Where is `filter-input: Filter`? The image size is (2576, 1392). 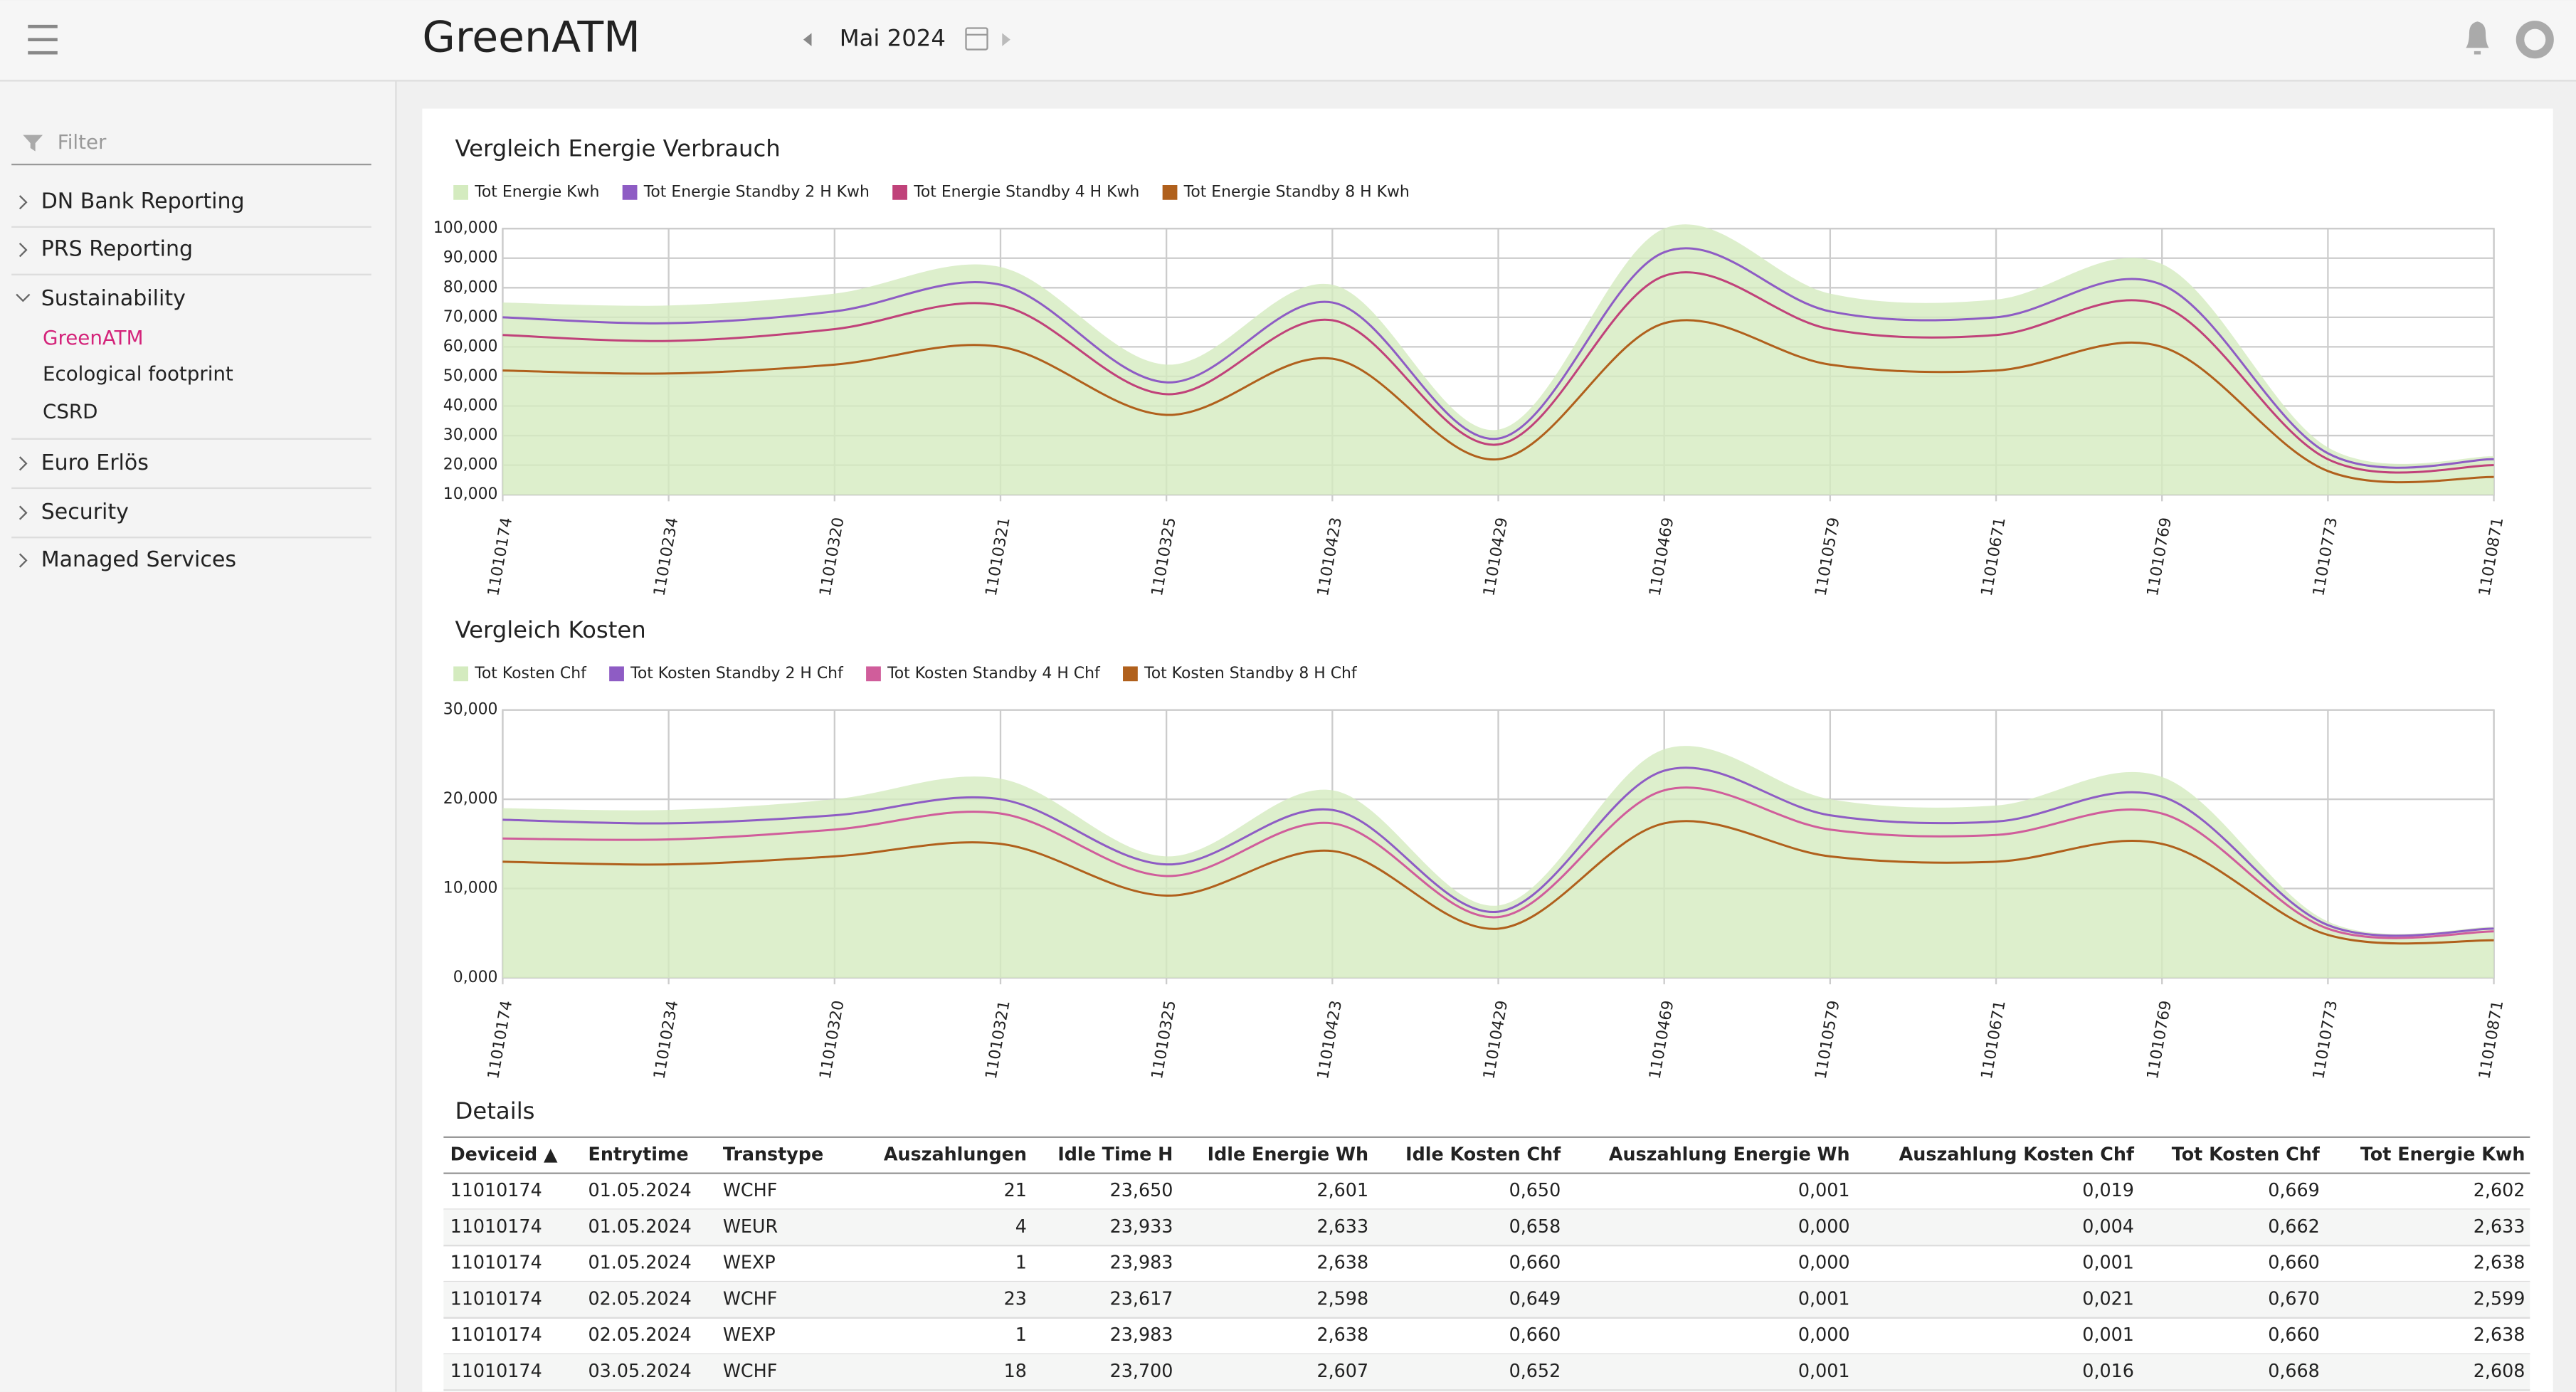
filter-input: Filter is located at coordinates (82, 142).